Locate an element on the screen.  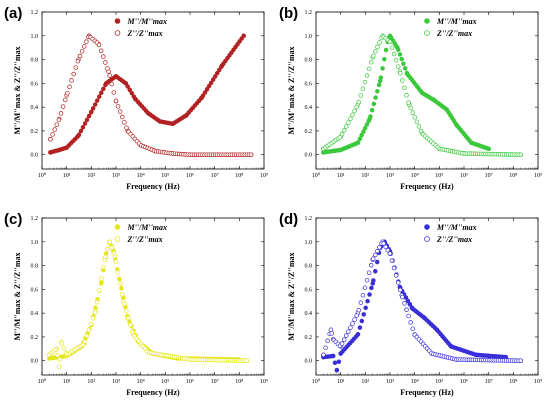
x-tick-label: 10³ is located at coordinates (390, 176).